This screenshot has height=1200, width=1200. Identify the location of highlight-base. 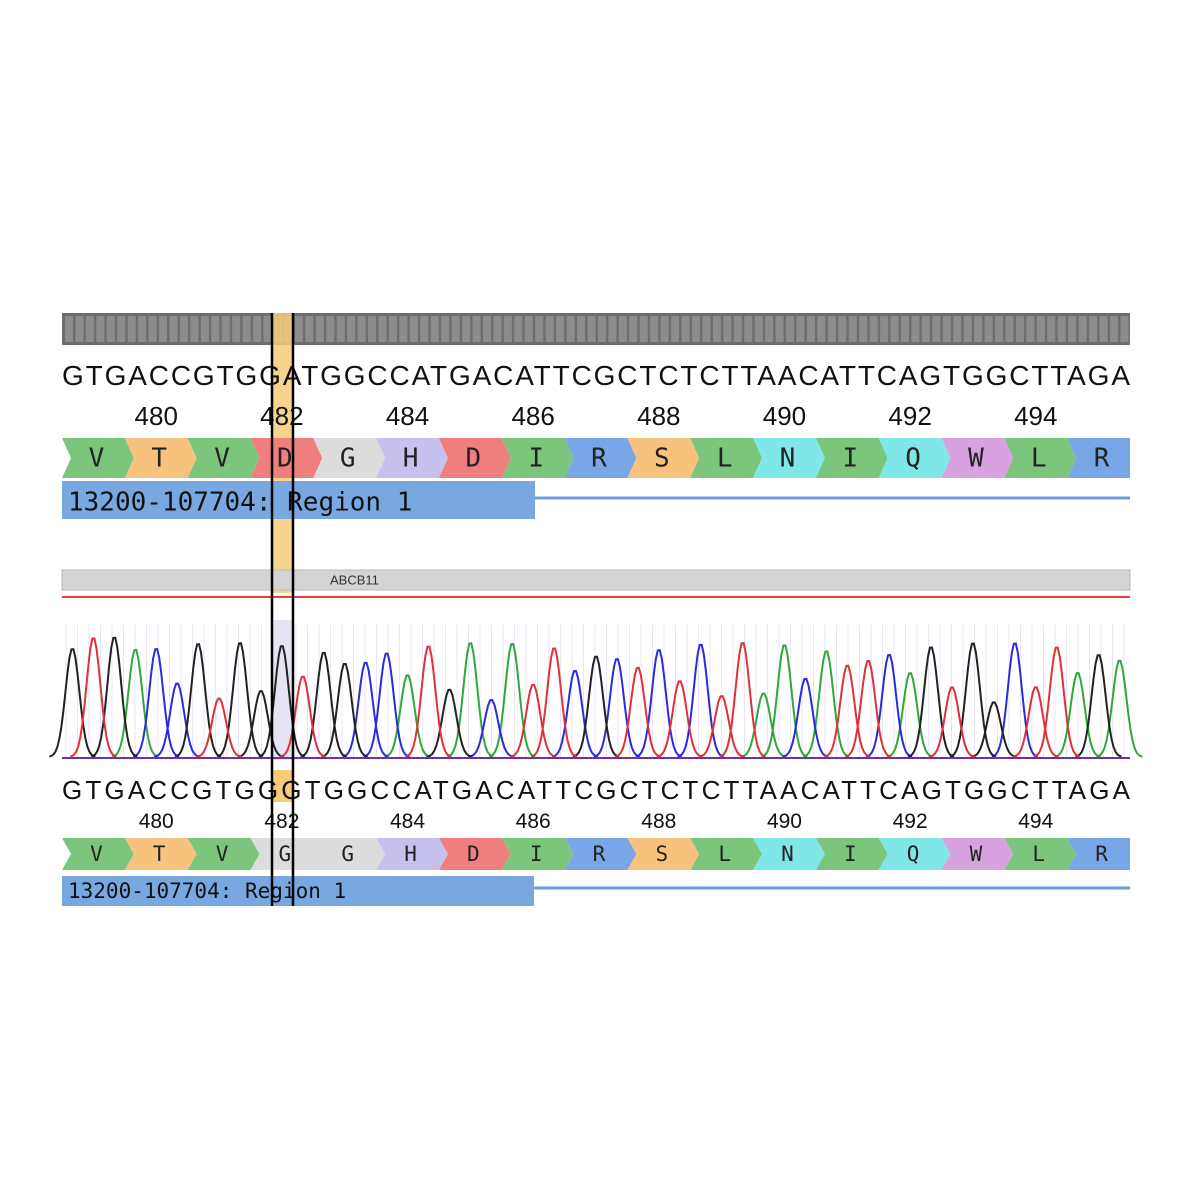
(282, 786).